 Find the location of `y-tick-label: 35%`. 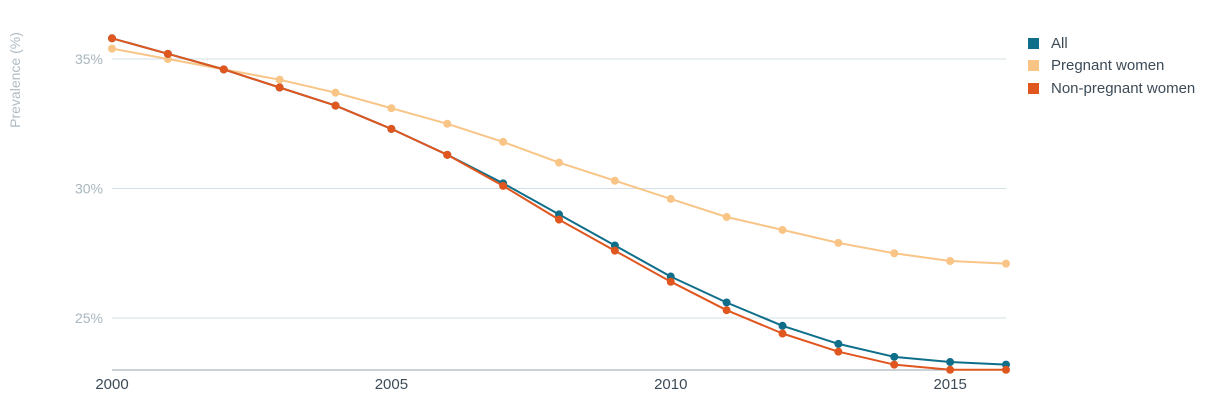

y-tick-label: 35% is located at coordinates (89, 59).